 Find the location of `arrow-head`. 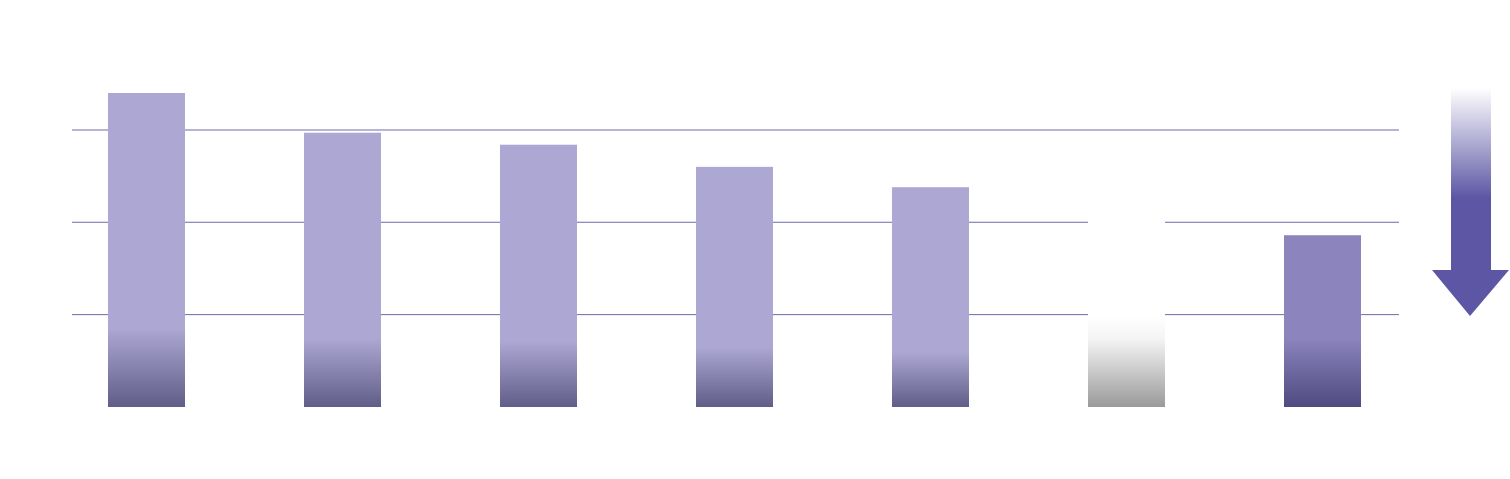

arrow-head is located at coordinates (1470, 293).